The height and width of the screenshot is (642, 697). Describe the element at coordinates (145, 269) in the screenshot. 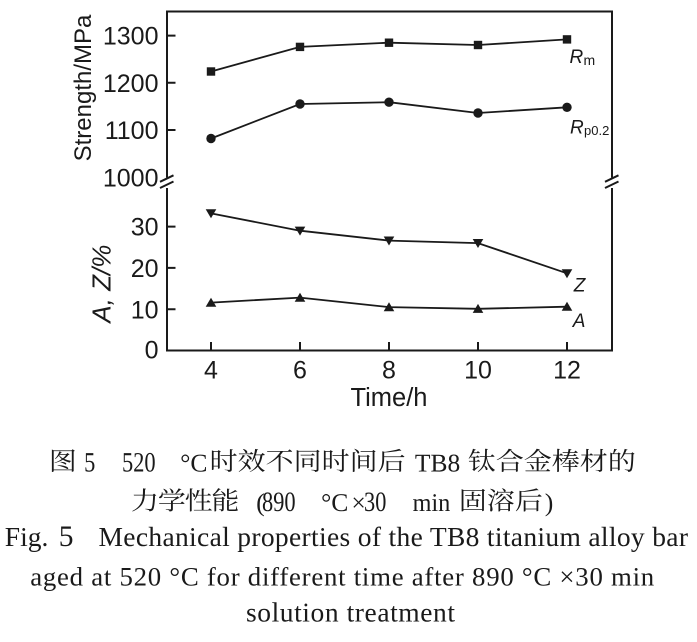

I see `svg-text: 20` at that location.